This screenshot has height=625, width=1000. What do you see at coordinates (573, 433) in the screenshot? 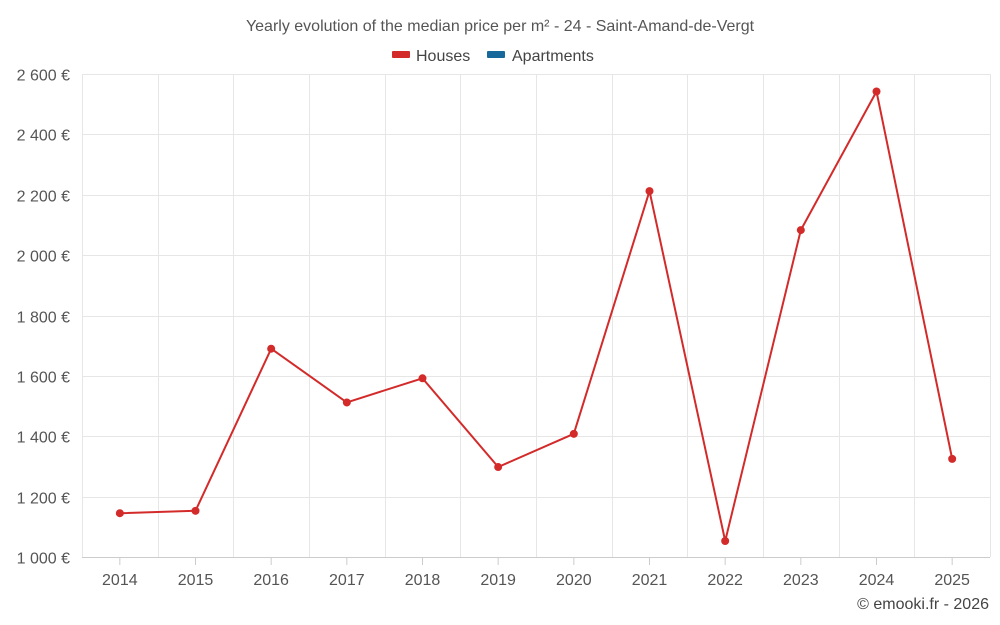
I see `data-point-houses-2020` at bounding box center [573, 433].